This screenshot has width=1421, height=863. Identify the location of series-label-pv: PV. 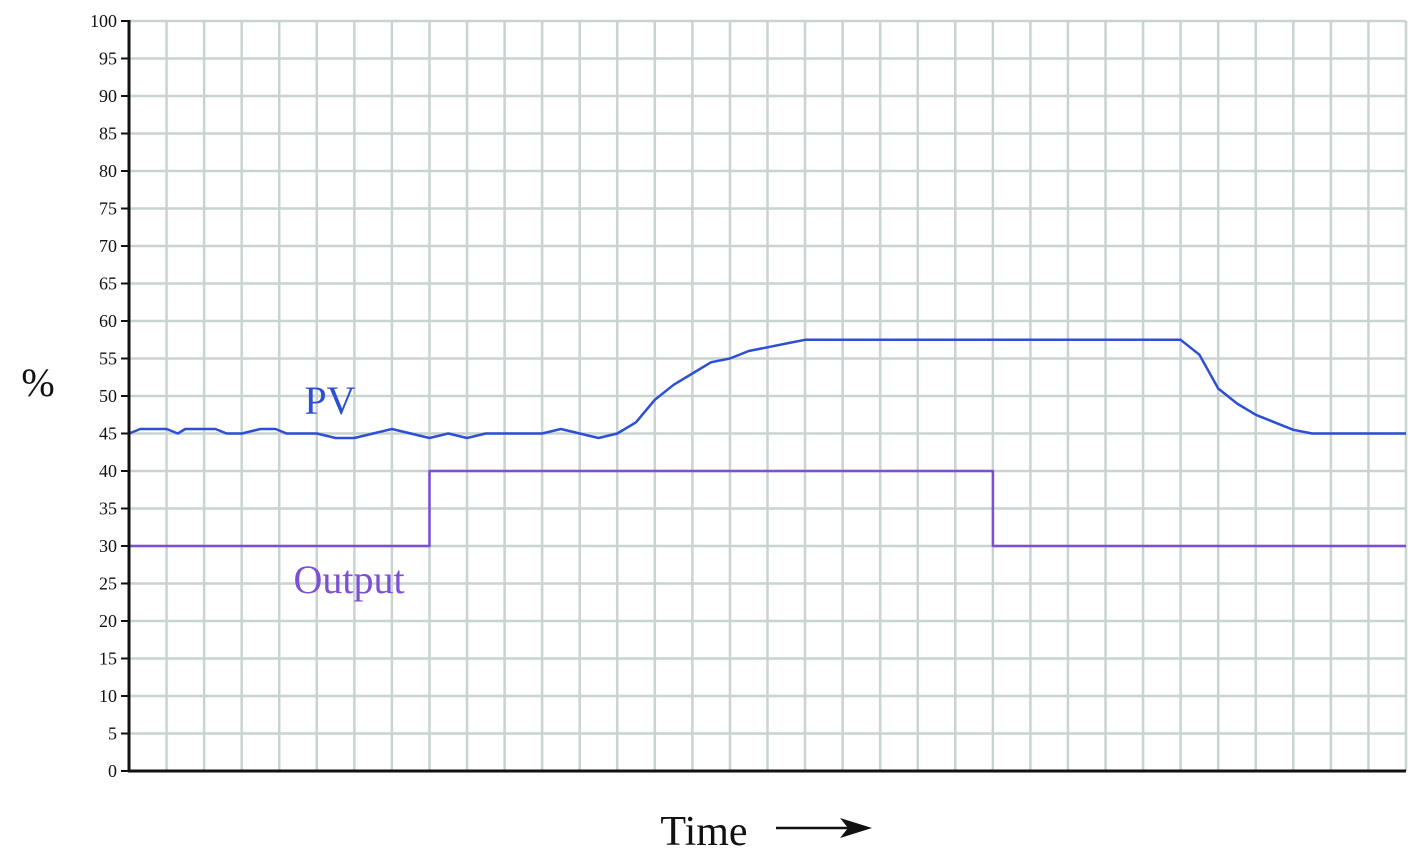
(329, 400).